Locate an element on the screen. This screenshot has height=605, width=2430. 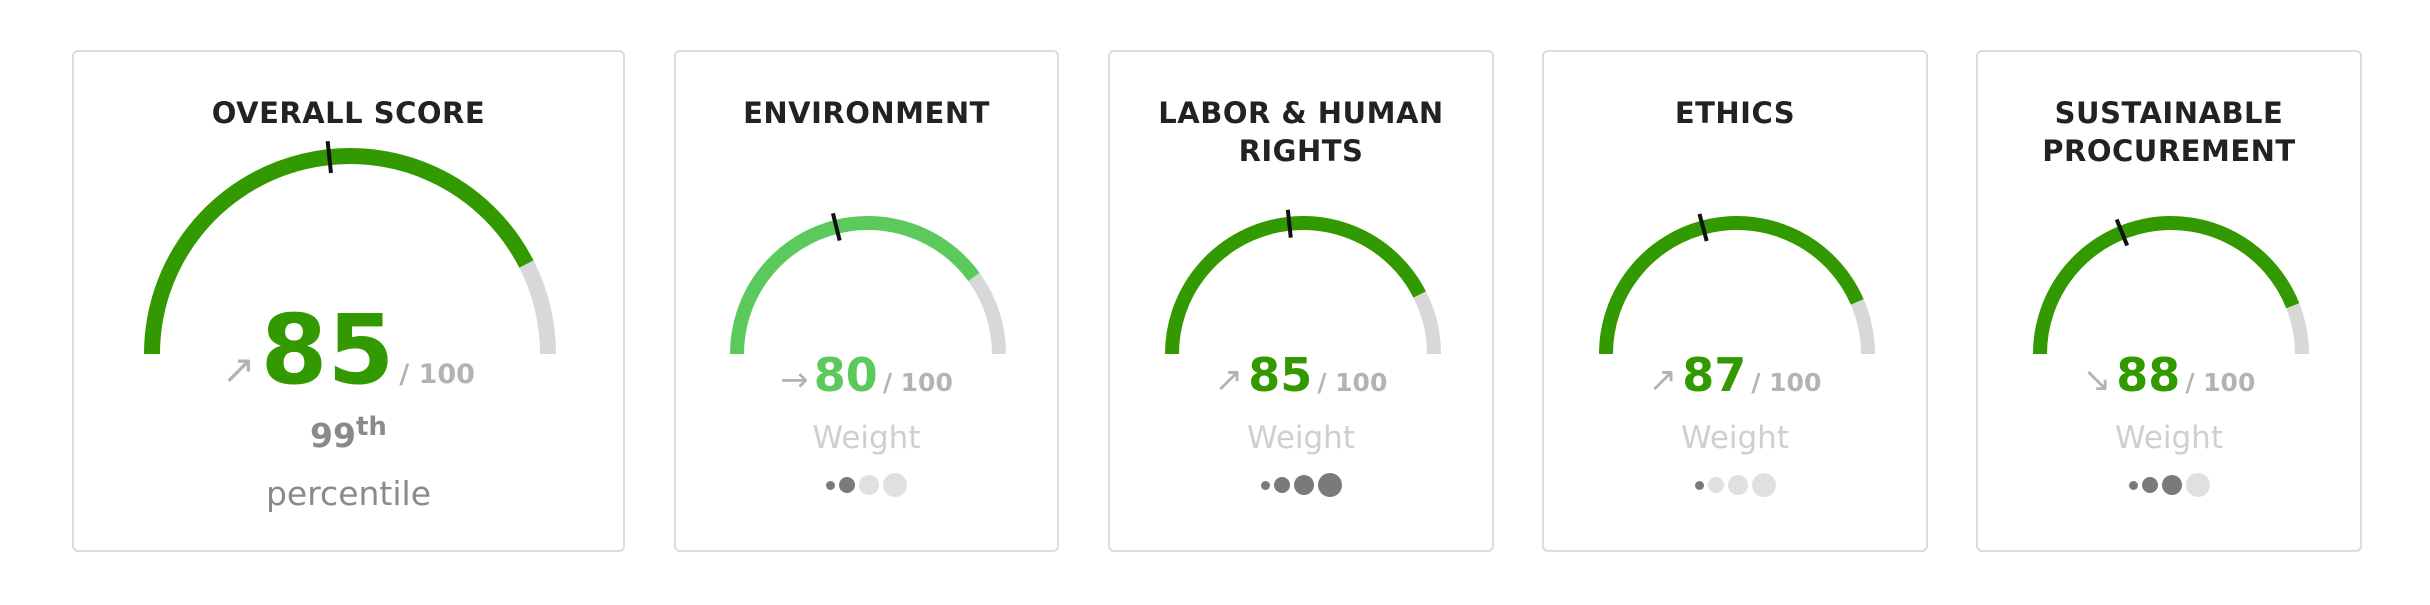
category-score-value: 87 is located at coordinates (1714, 375).